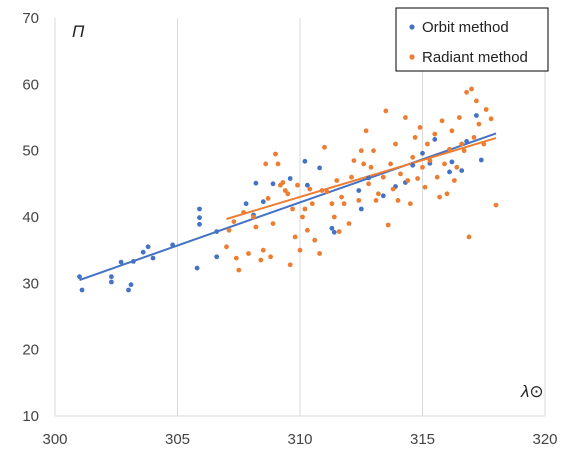  I want to click on y-tick-label: 60, so click(30, 84).